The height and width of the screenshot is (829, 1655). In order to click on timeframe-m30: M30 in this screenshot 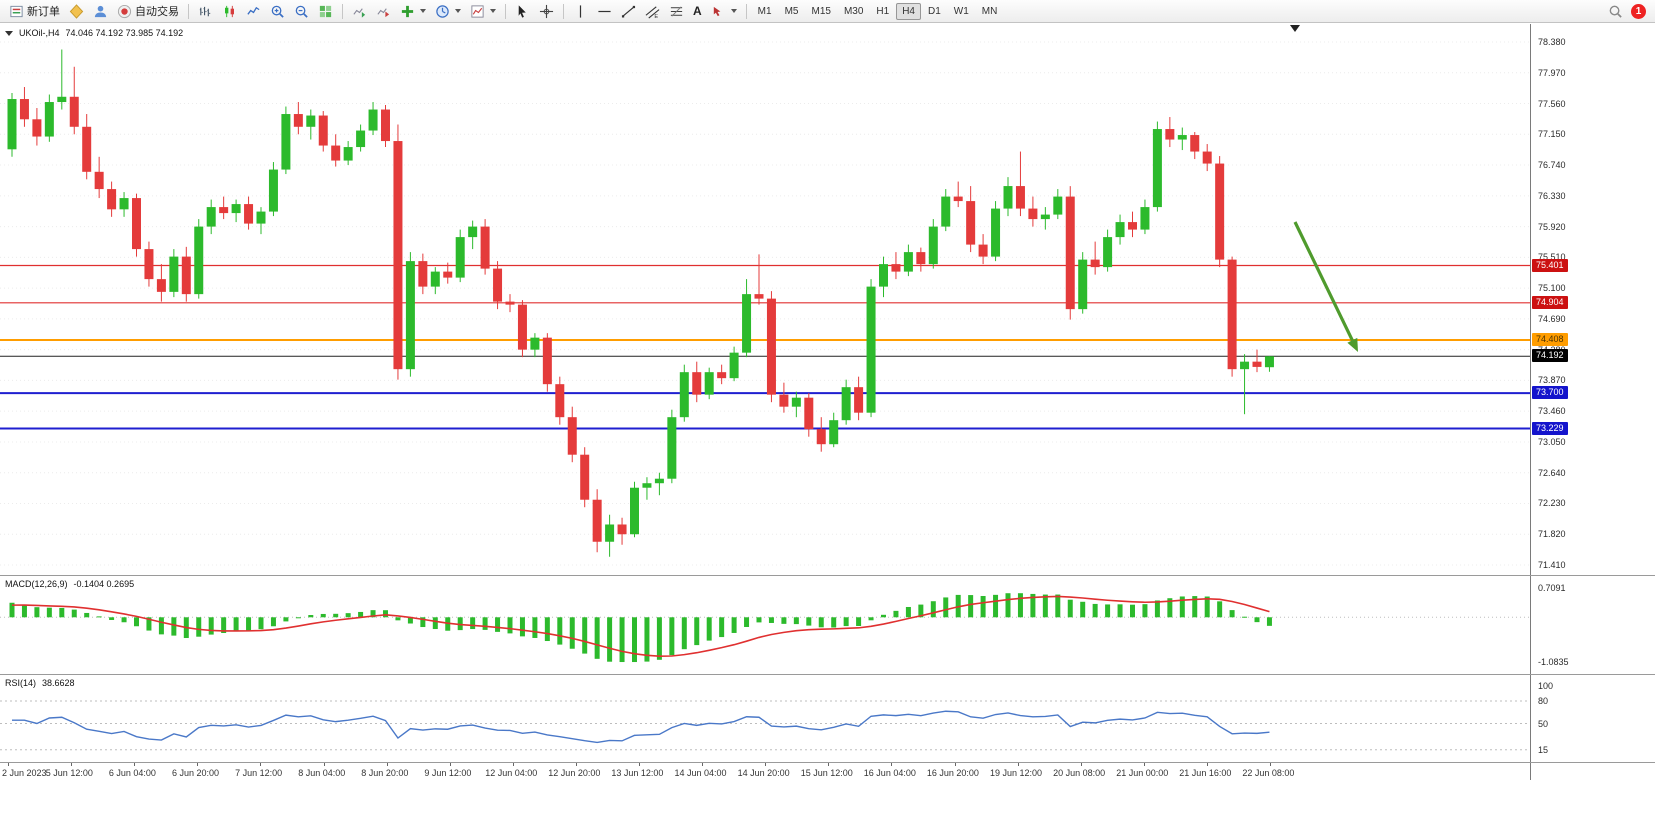, I will do `click(853, 11)`.